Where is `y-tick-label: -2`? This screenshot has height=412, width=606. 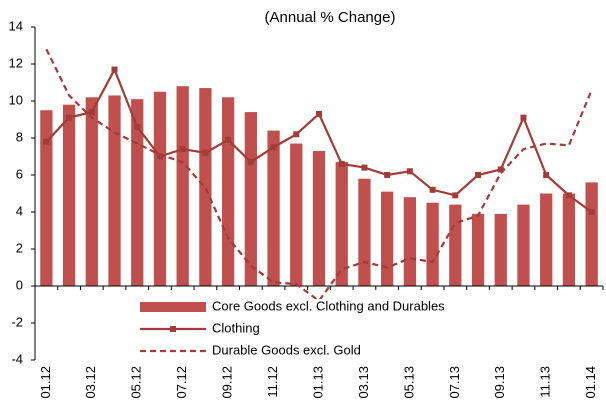
y-tick-label: -2 is located at coordinates (17, 321).